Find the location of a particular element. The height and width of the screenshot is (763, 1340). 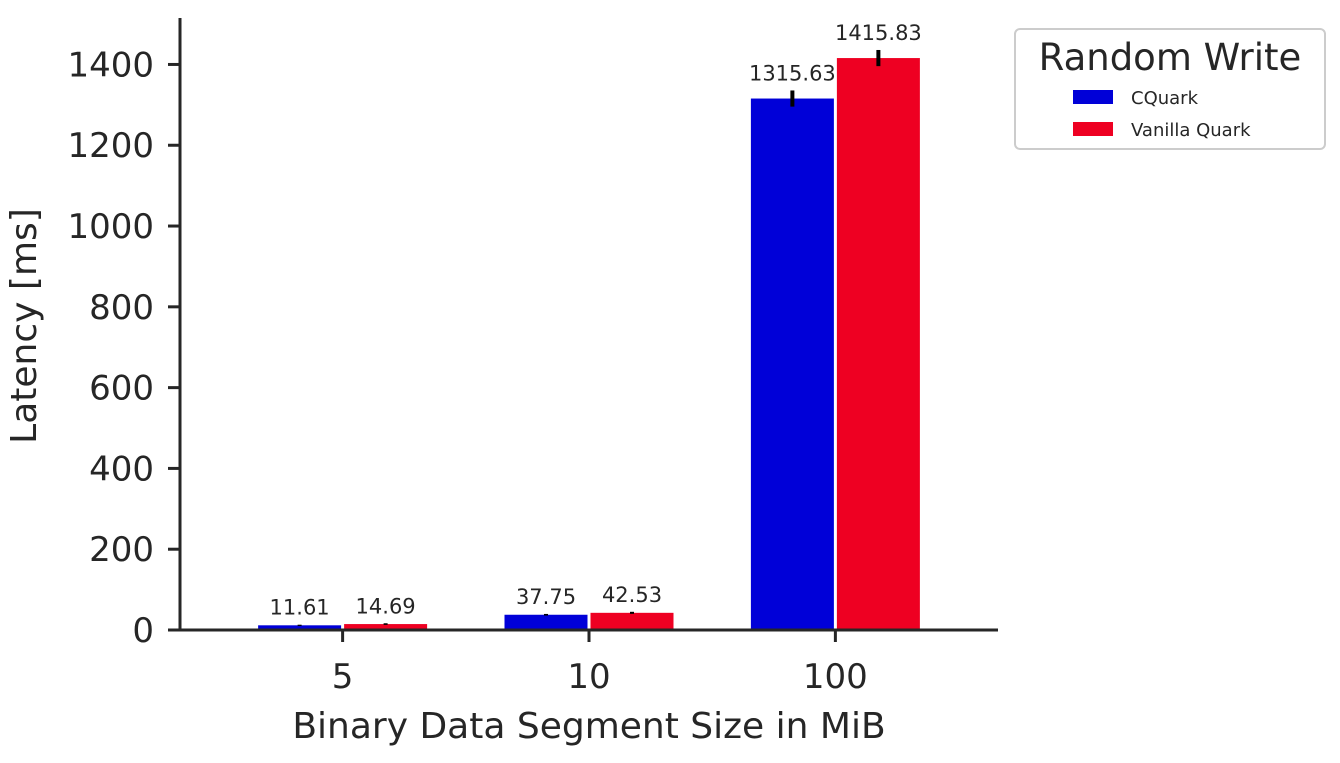

y-tick-label: 1000 is located at coordinates (110, 227).